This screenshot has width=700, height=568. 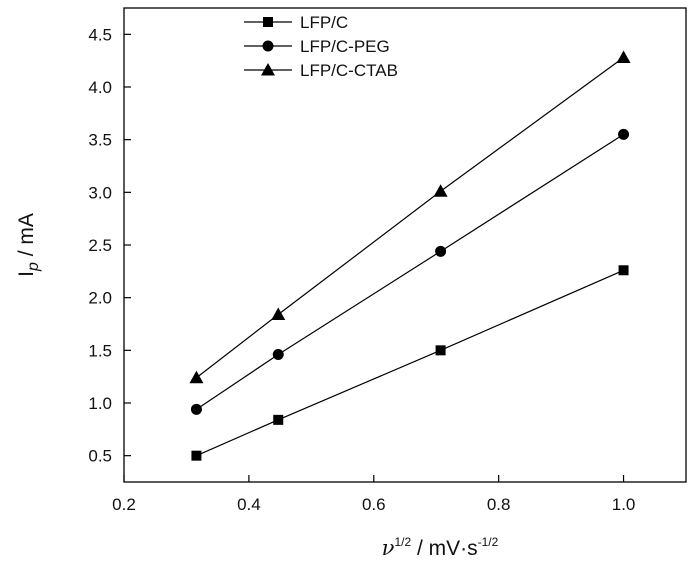 What do you see at coordinates (100, 245) in the screenshot?
I see `y-tick-label: 2.5` at bounding box center [100, 245].